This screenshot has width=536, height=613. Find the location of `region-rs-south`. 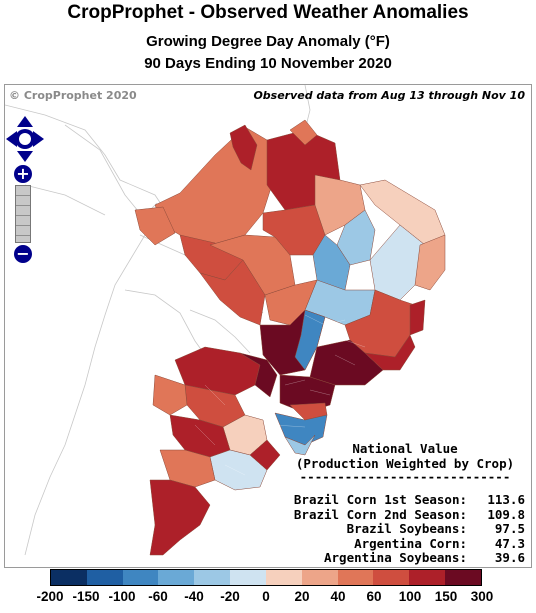

region-rs-south is located at coordinates (300, 445).